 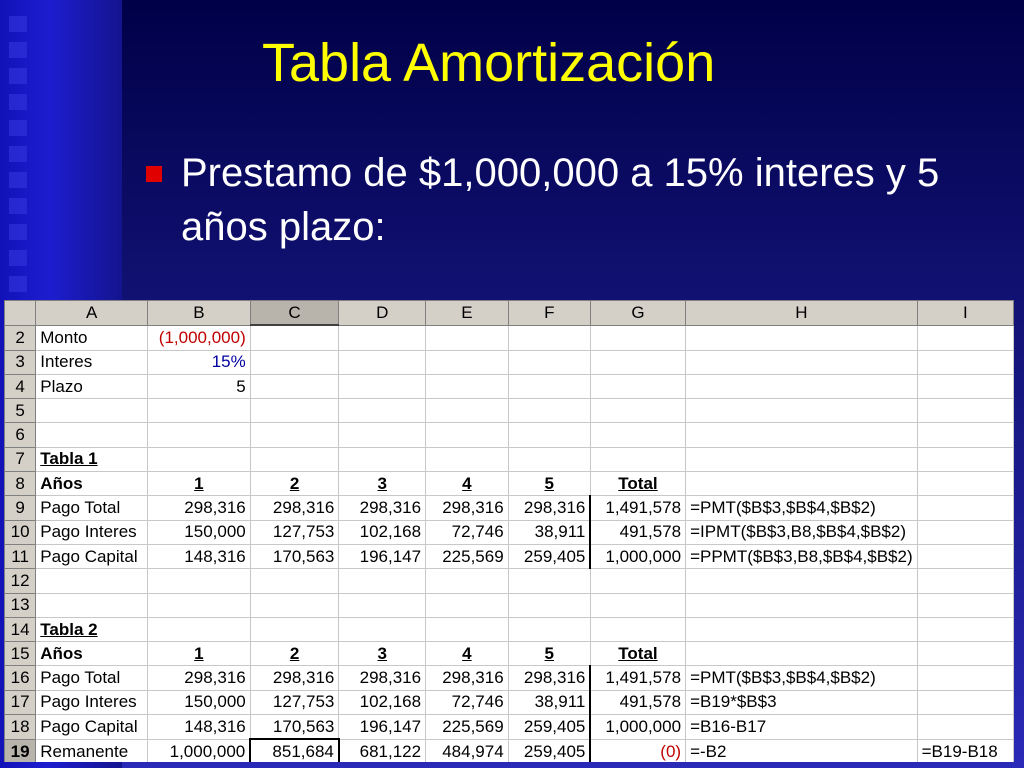 I want to click on cell-d19: 681,122, so click(x=382, y=750).